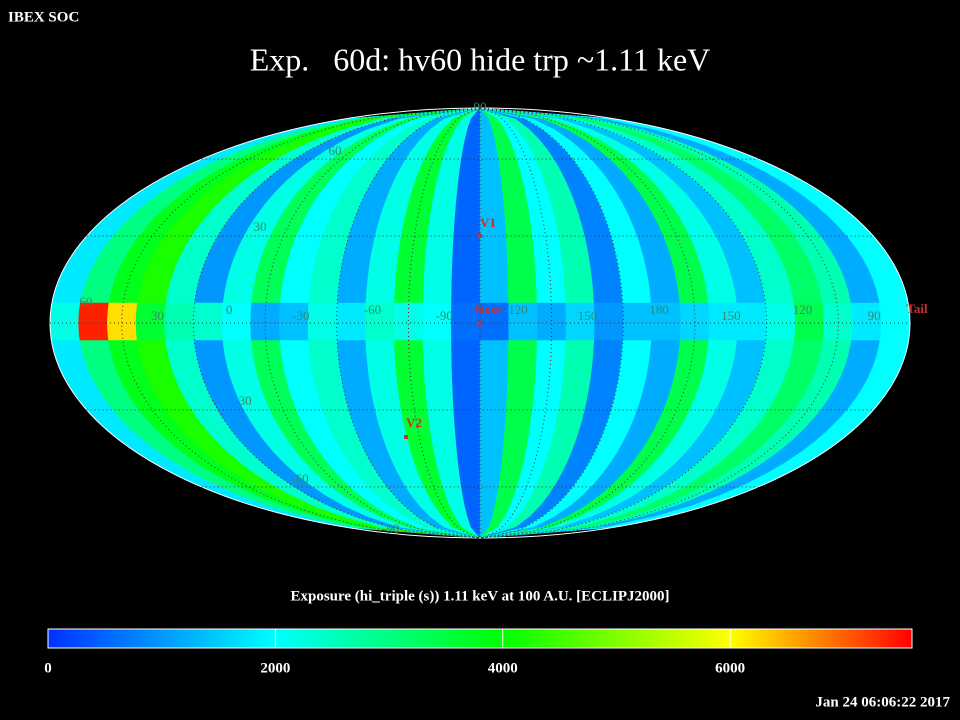 The image size is (960, 720). Describe the element at coordinates (85, 301) in the screenshot. I see `lon-label: 60` at that location.